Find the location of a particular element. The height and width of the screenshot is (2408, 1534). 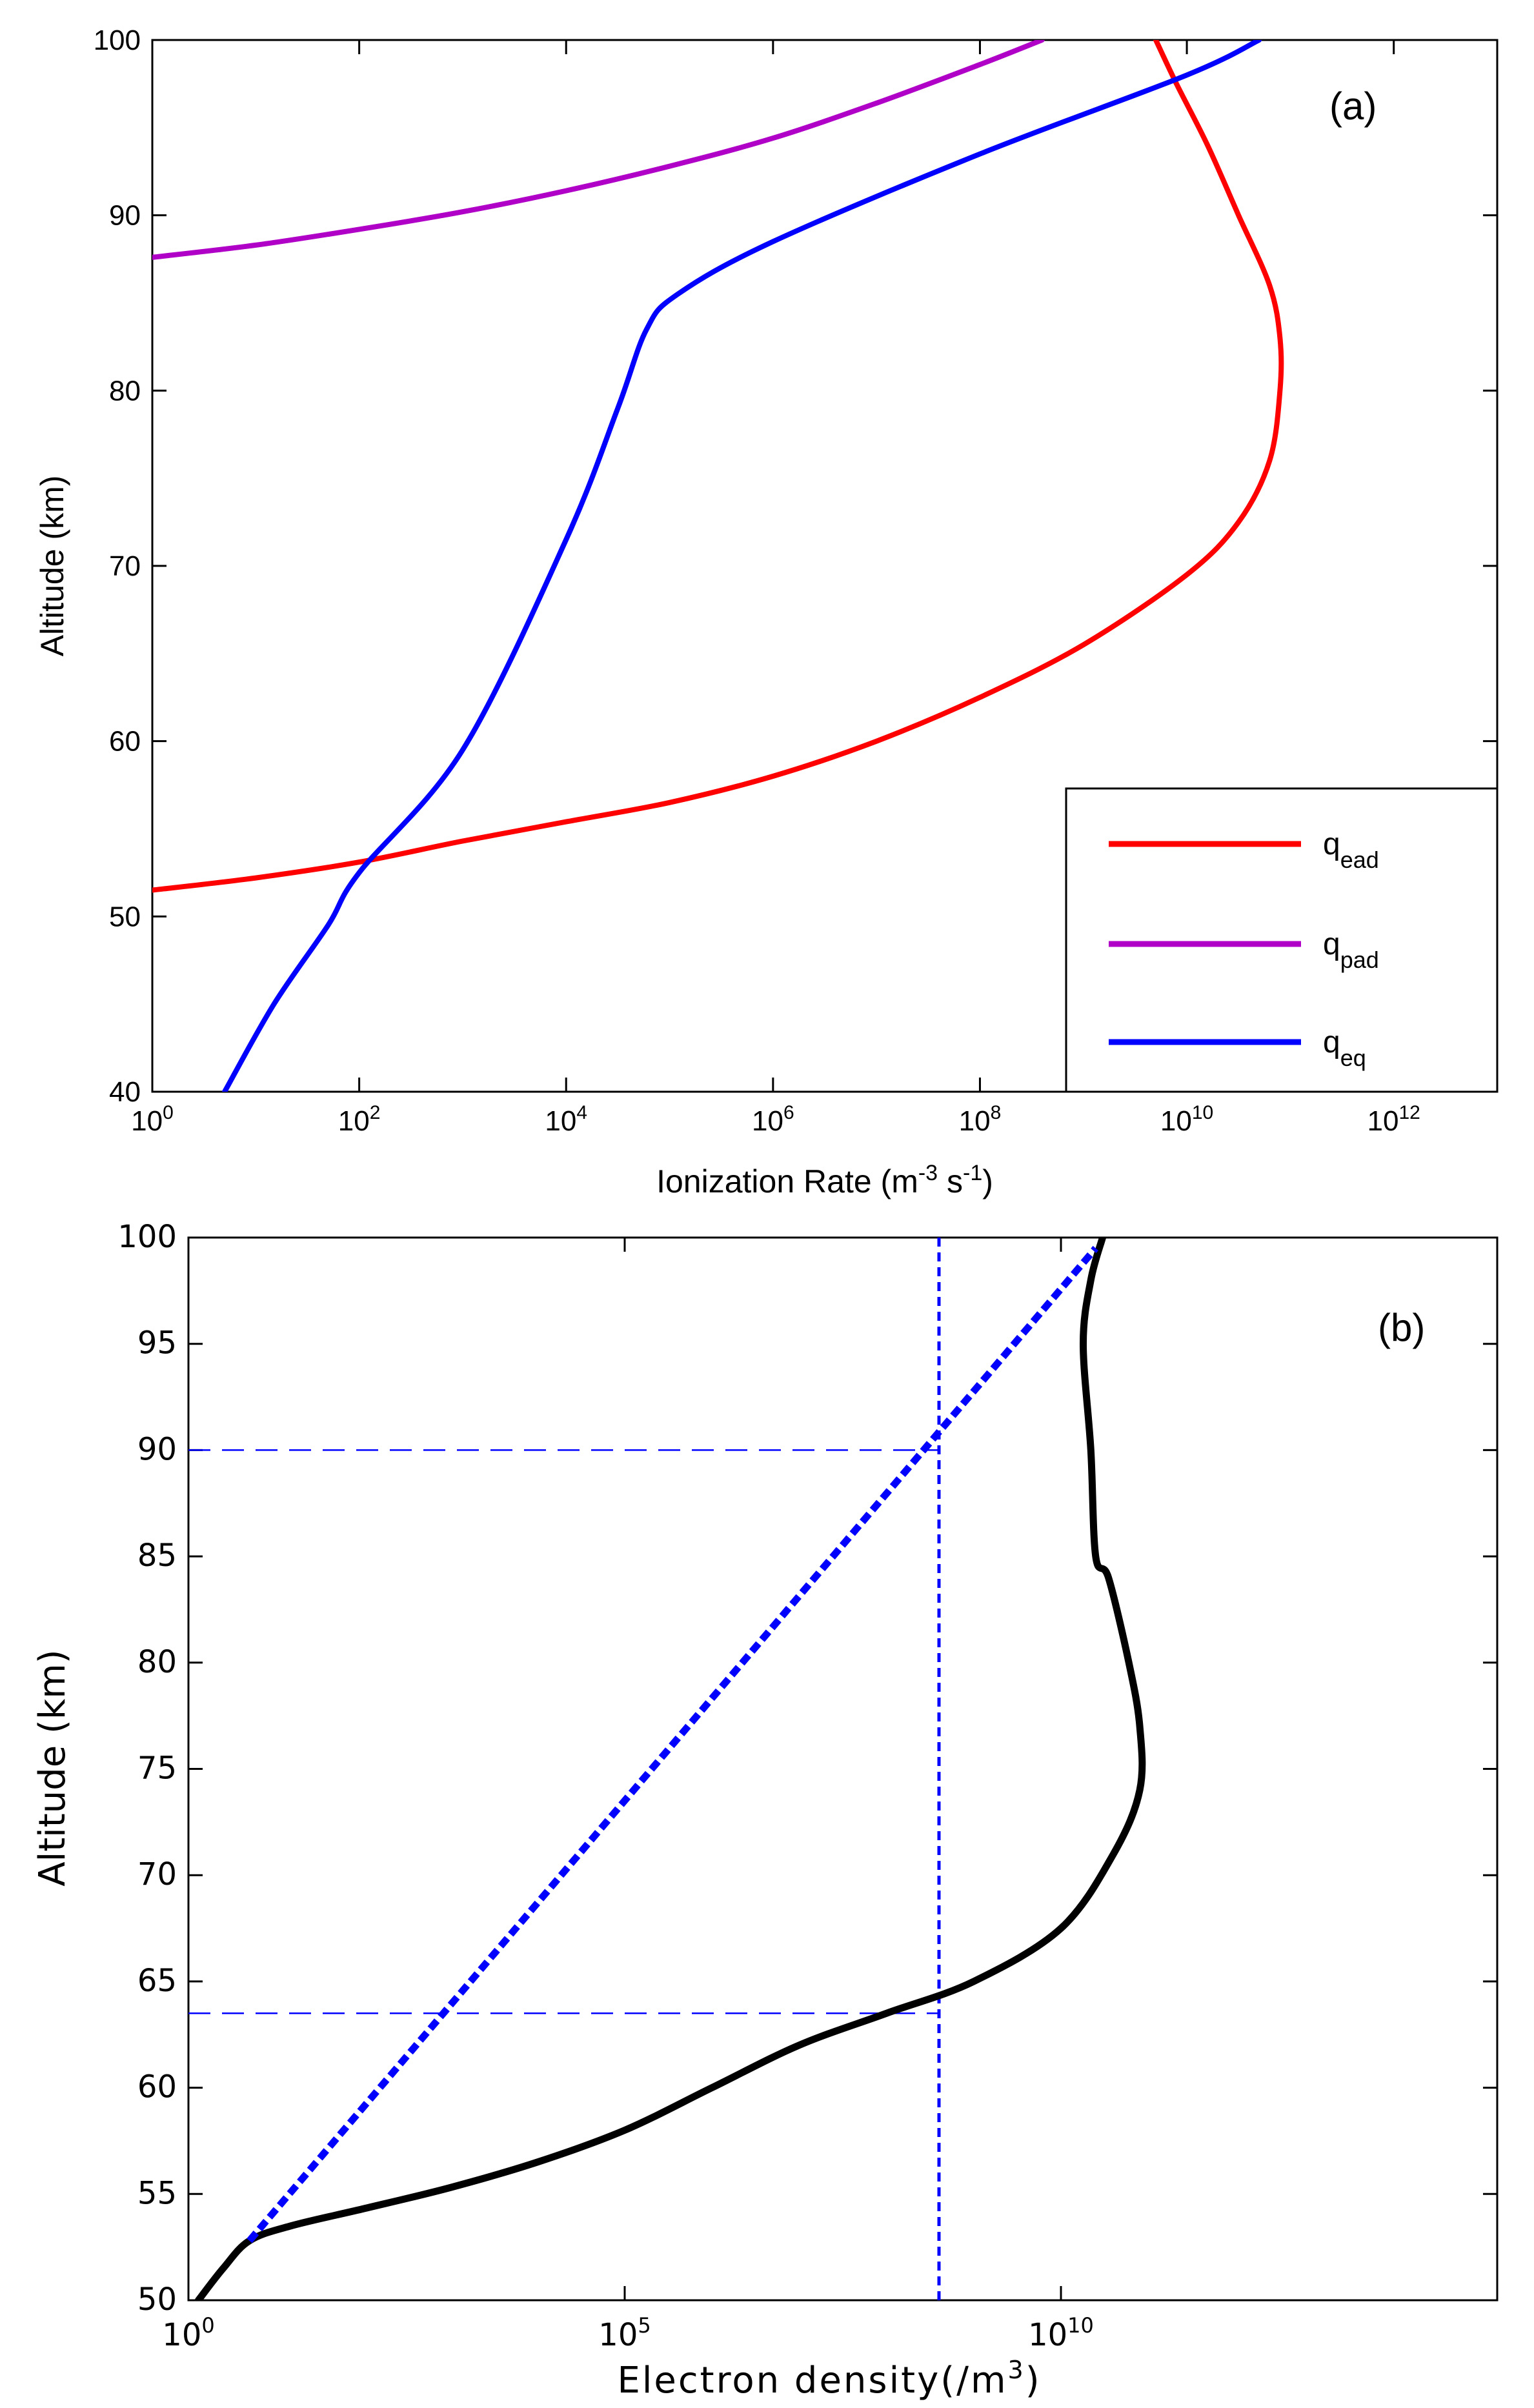

legend-label-q-ead: qead is located at coordinates (1351, 850).